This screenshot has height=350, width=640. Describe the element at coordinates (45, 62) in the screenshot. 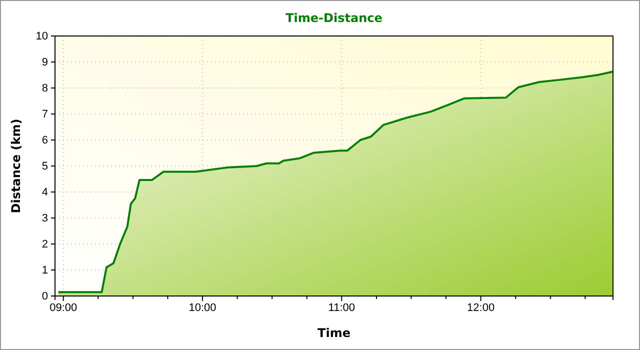

I see `y-tick-label: 9` at that location.